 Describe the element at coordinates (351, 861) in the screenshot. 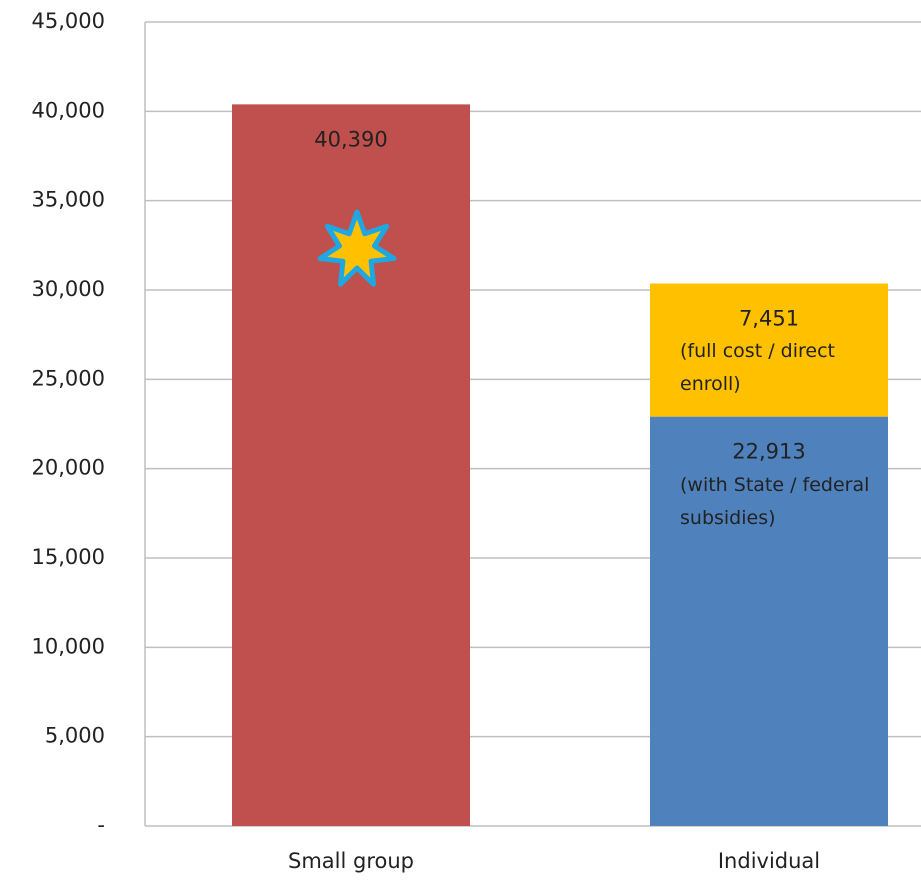

I see `x-tick-label: Small group` at that location.